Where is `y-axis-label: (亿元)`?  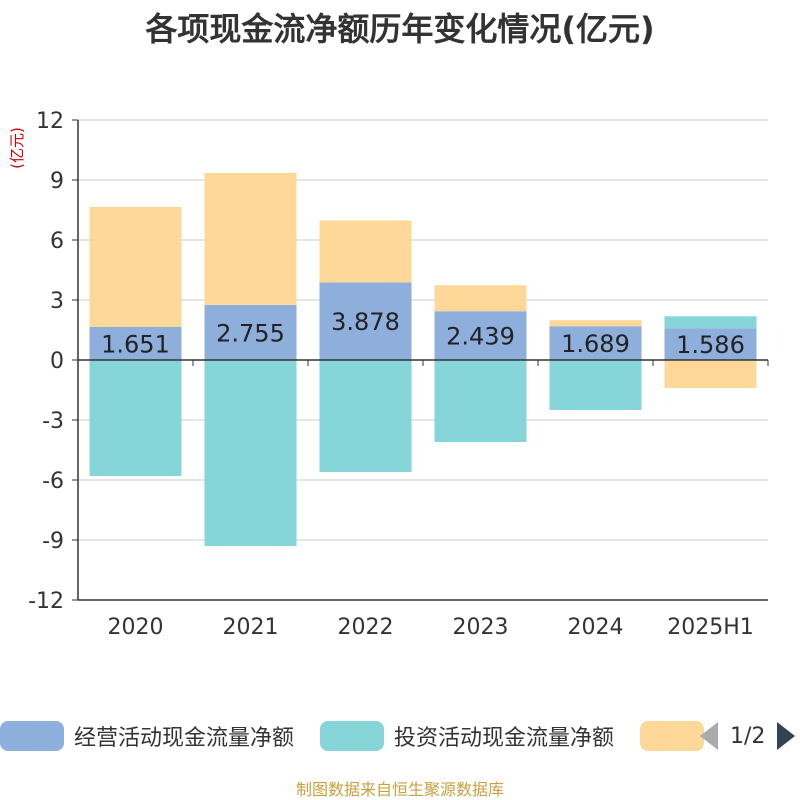
y-axis-label: (亿元) is located at coordinates (17, 148).